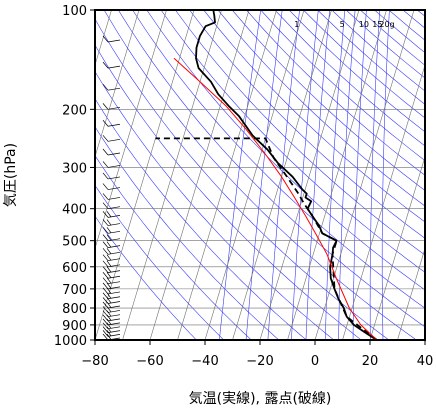 The image size is (436, 411). What do you see at coordinates (259, 361) in the screenshot?
I see `x-tick-label: −20` at bounding box center [259, 361].